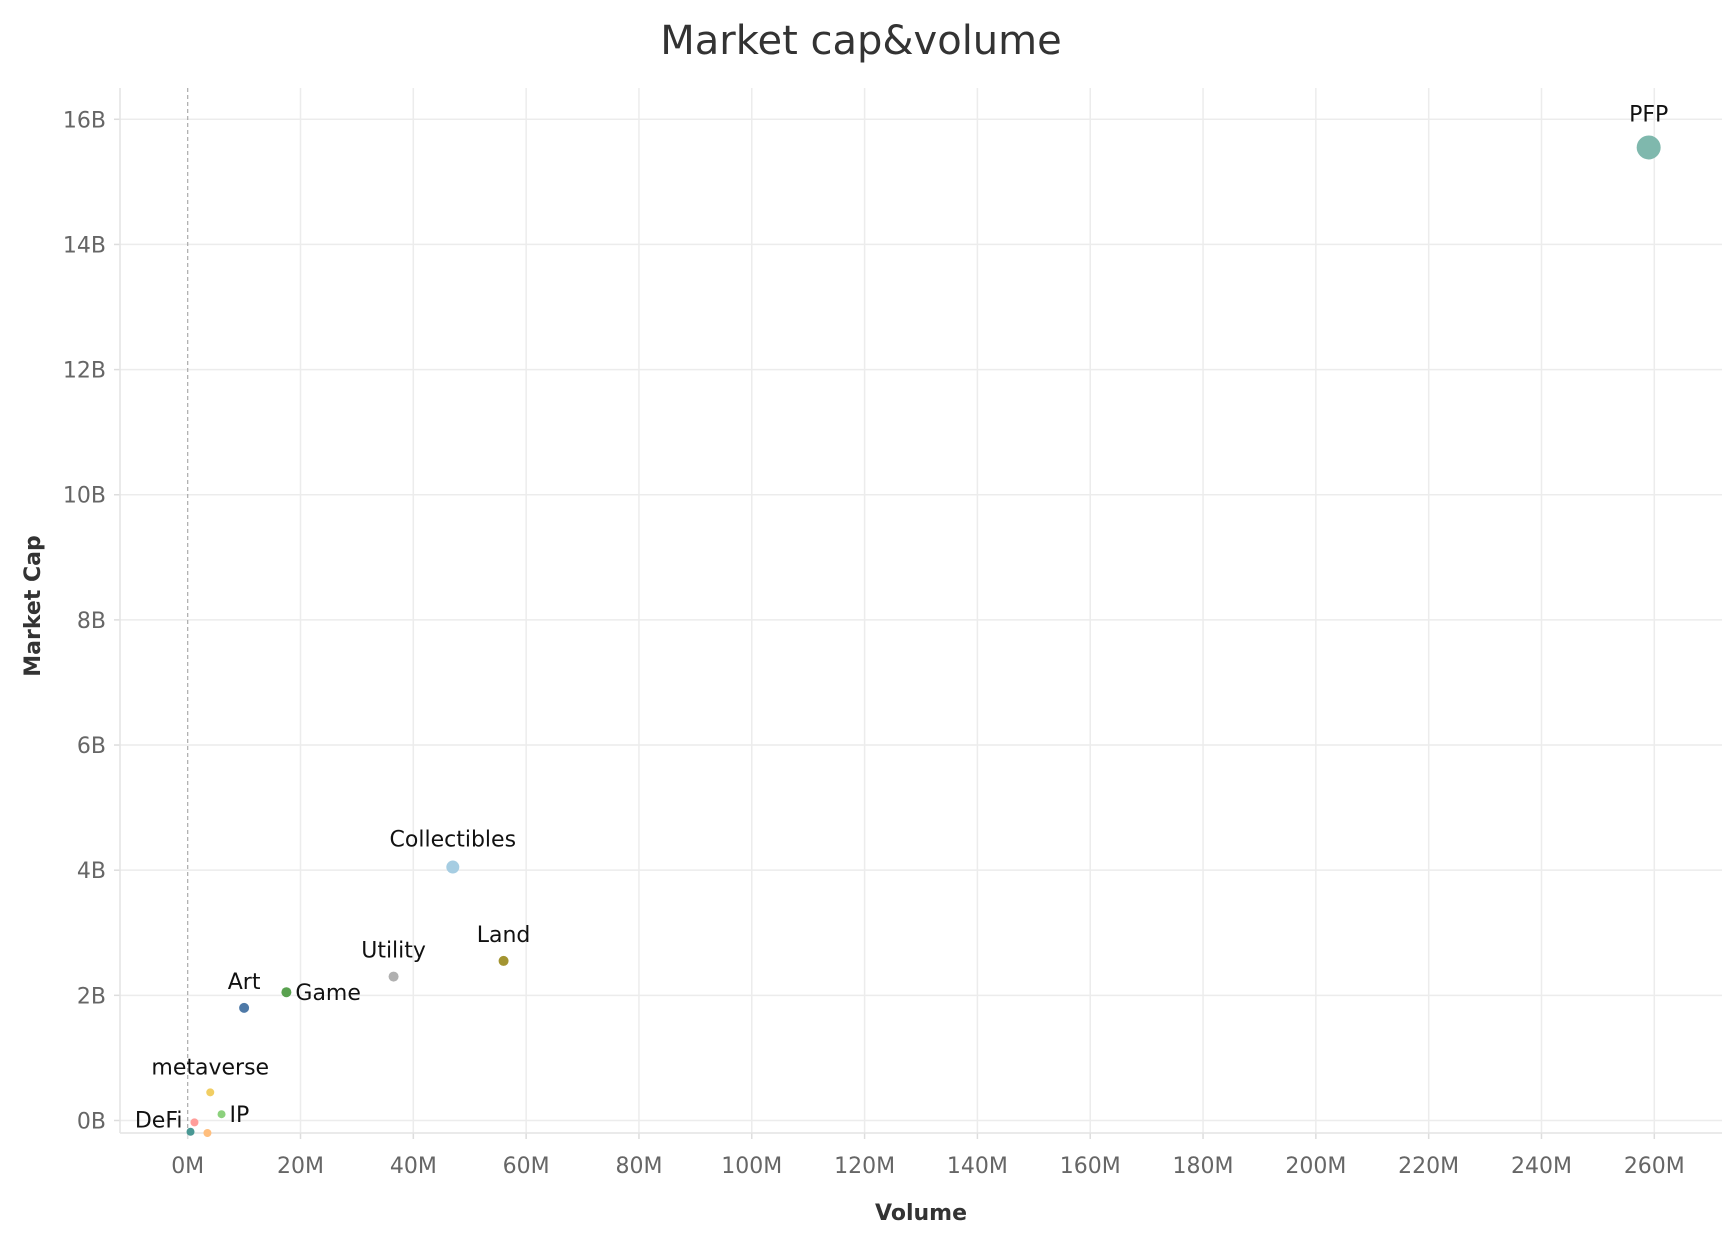 The width and height of the screenshot is (1722, 1242). Describe the element at coordinates (221, 1114) in the screenshot. I see `data-point-ip` at that location.